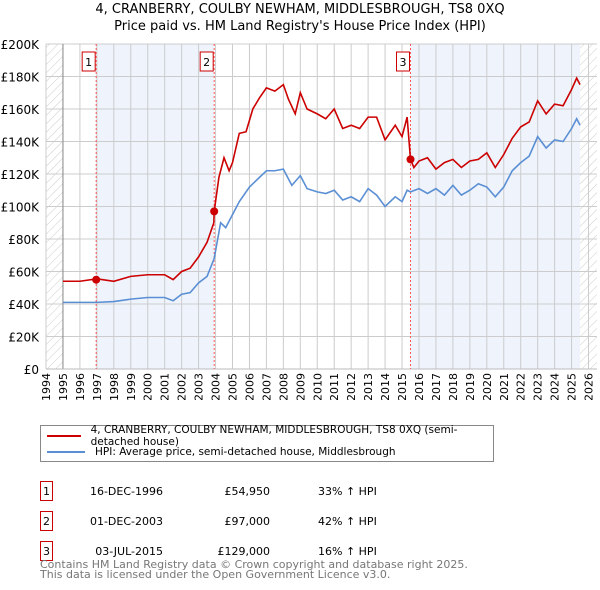 The width and height of the screenshot is (600, 590). Describe the element at coordinates (317, 386) in the screenshot. I see `x-tick-label: 2010` at that location.